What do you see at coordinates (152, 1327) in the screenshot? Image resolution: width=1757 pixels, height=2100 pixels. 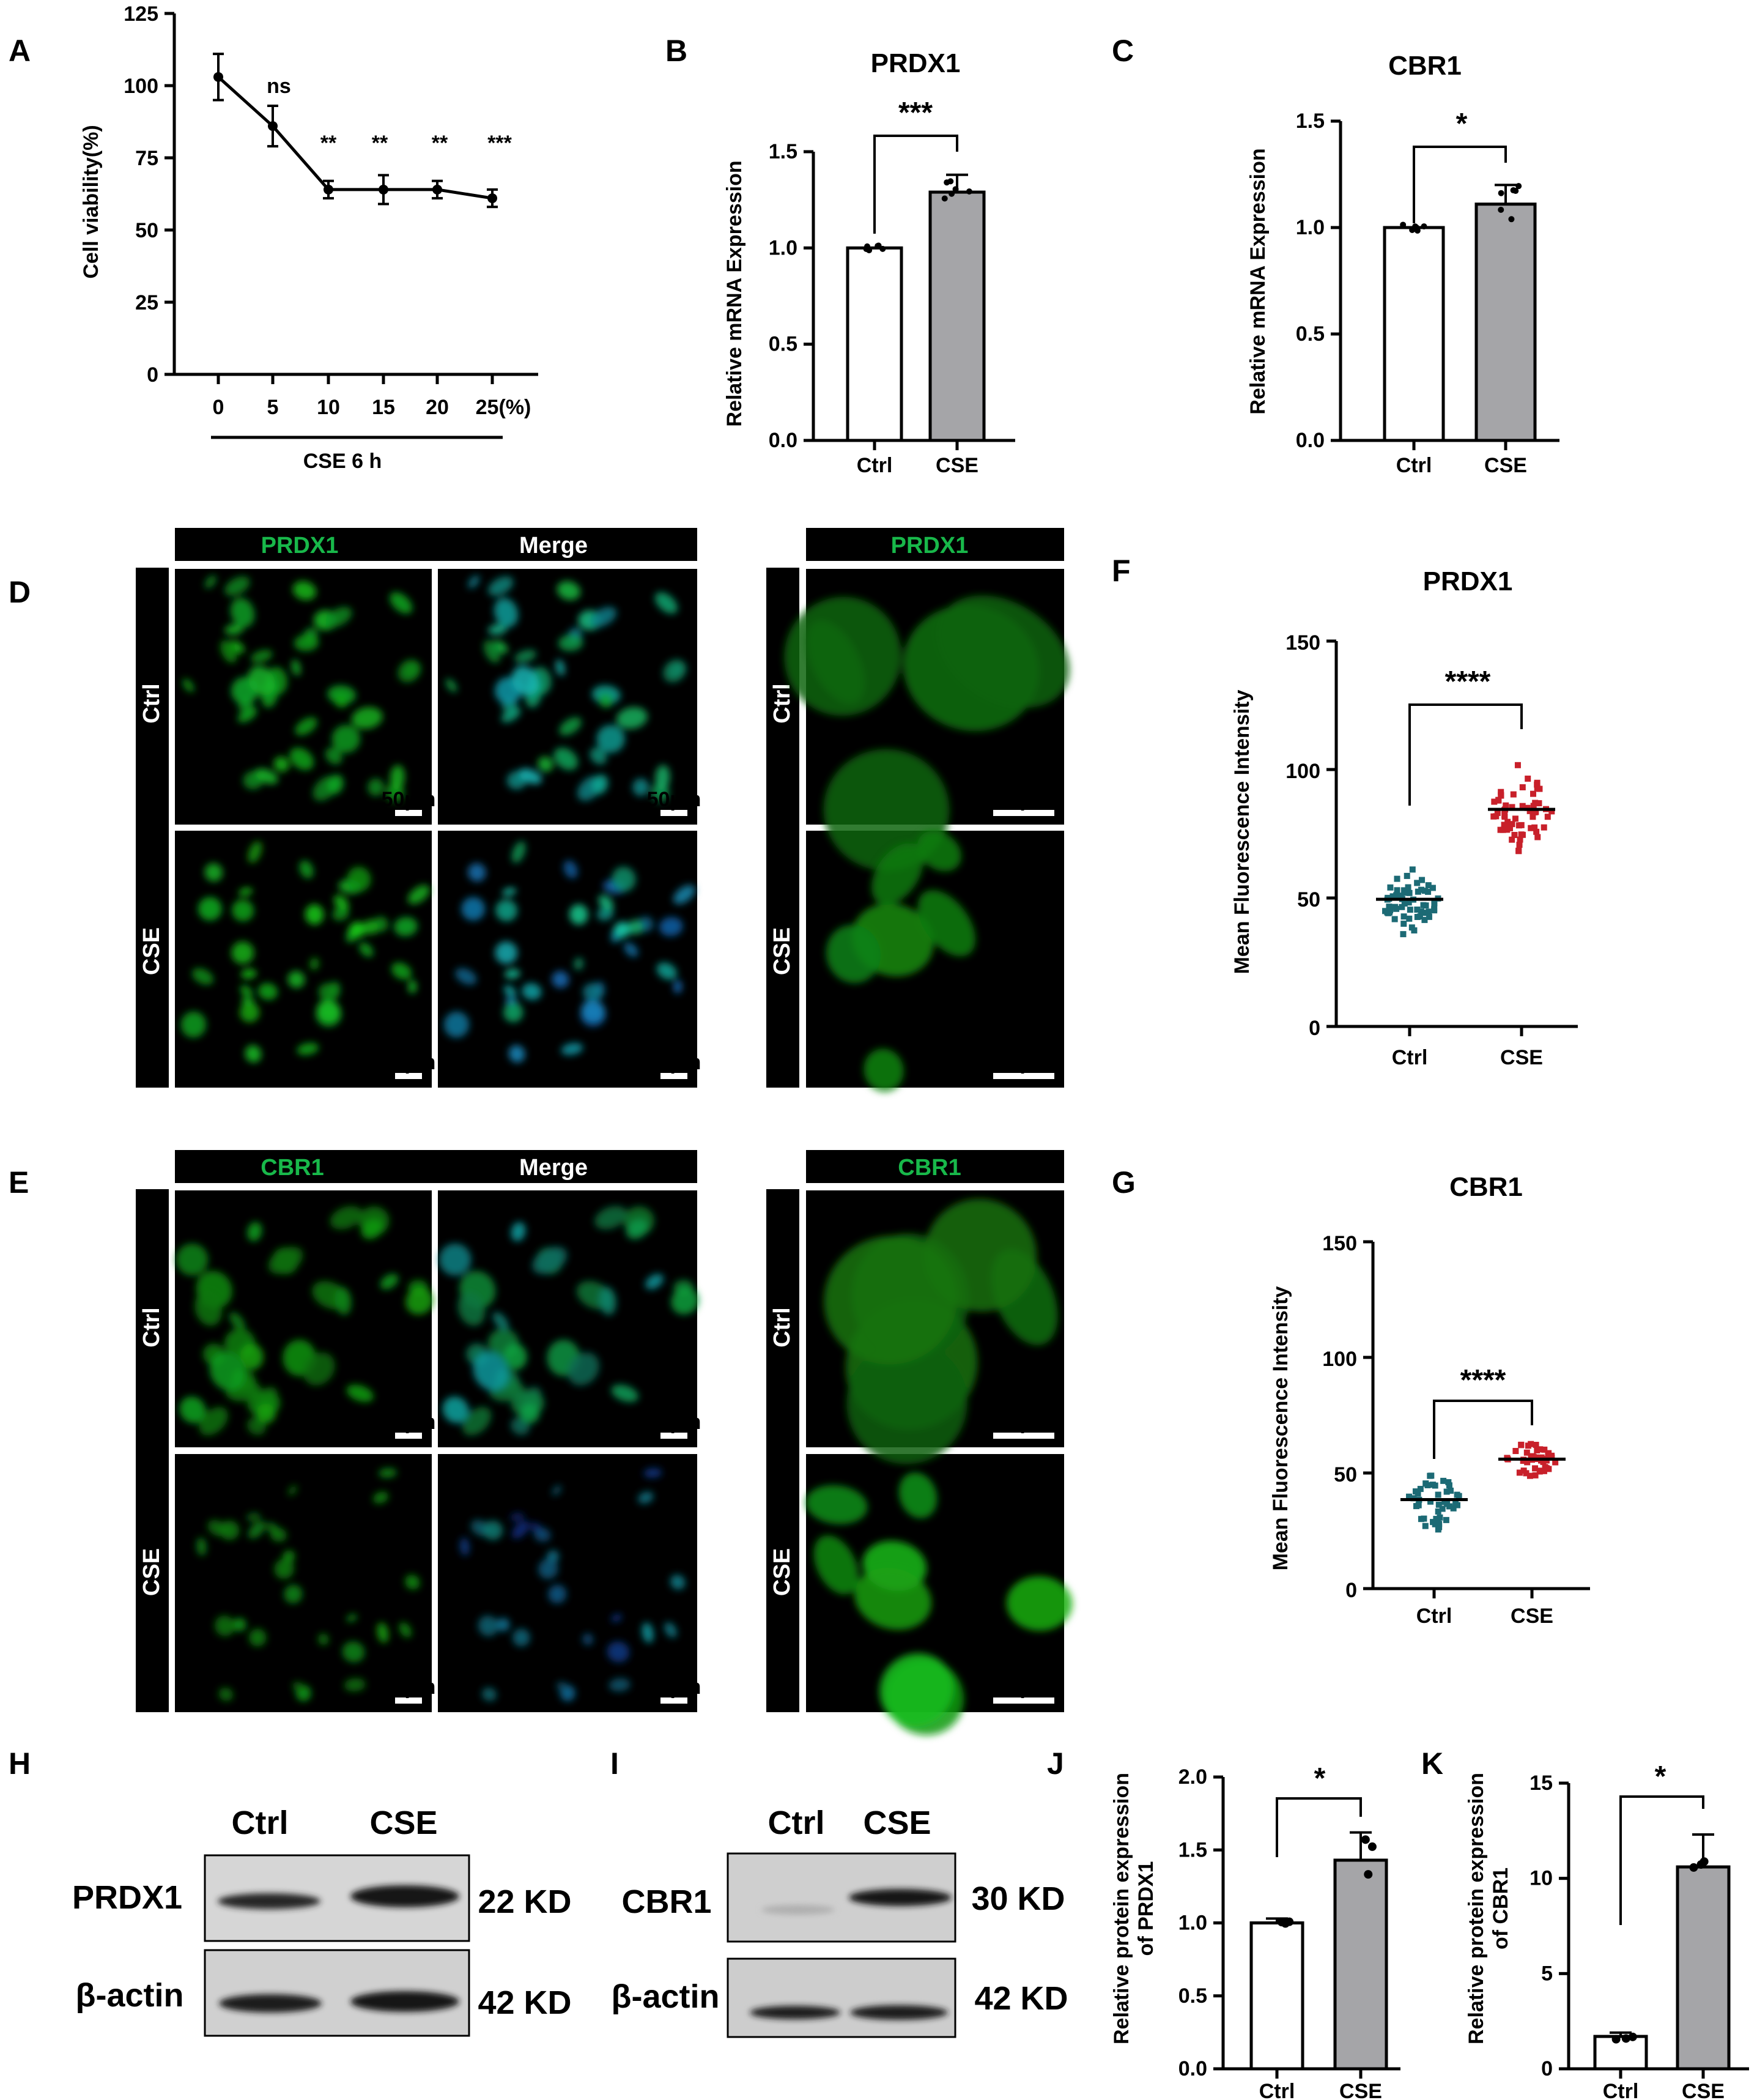 I see `row-label-ctrl-e: Ctrl` at bounding box center [152, 1327].